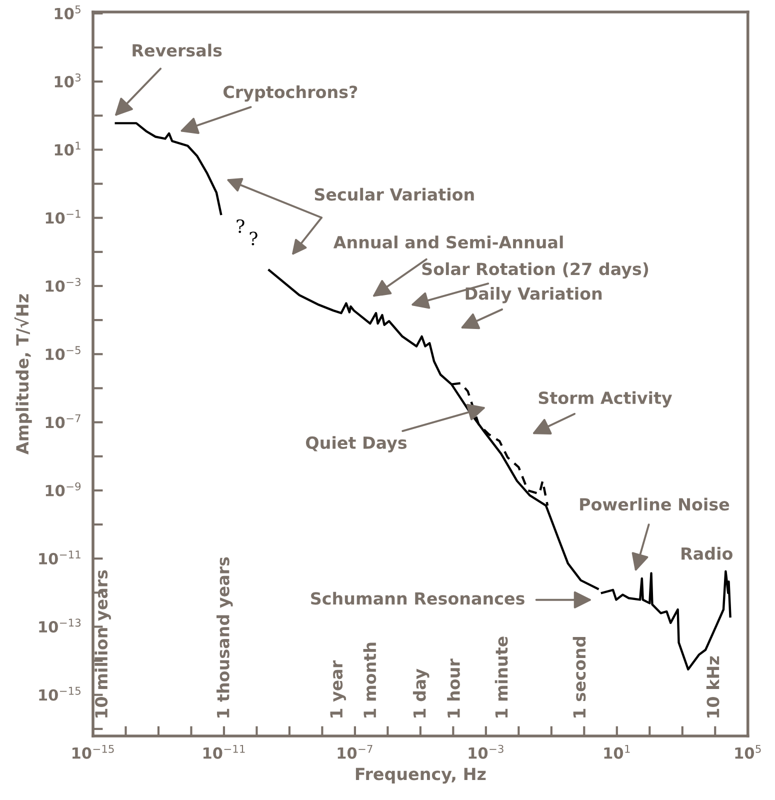 The image size is (775, 800). I want to click on y-tick-label: 10$^{5}$, so click(67, 12).